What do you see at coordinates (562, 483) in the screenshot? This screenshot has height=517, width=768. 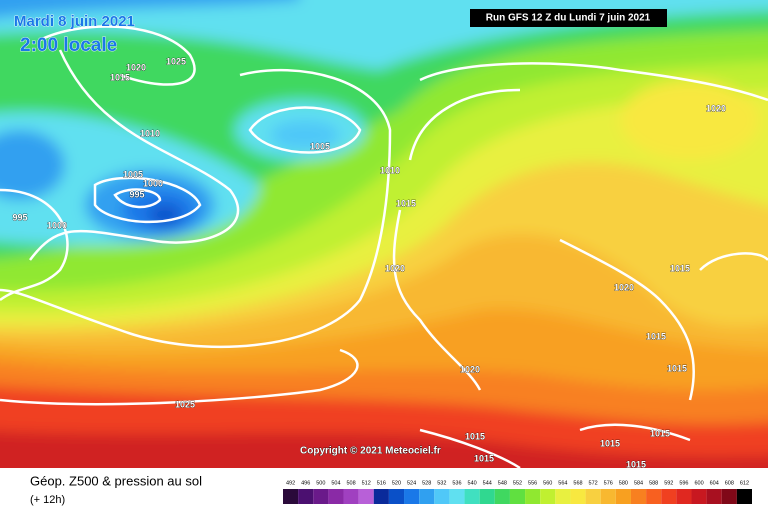 I see `scale-label: 564` at bounding box center [562, 483].